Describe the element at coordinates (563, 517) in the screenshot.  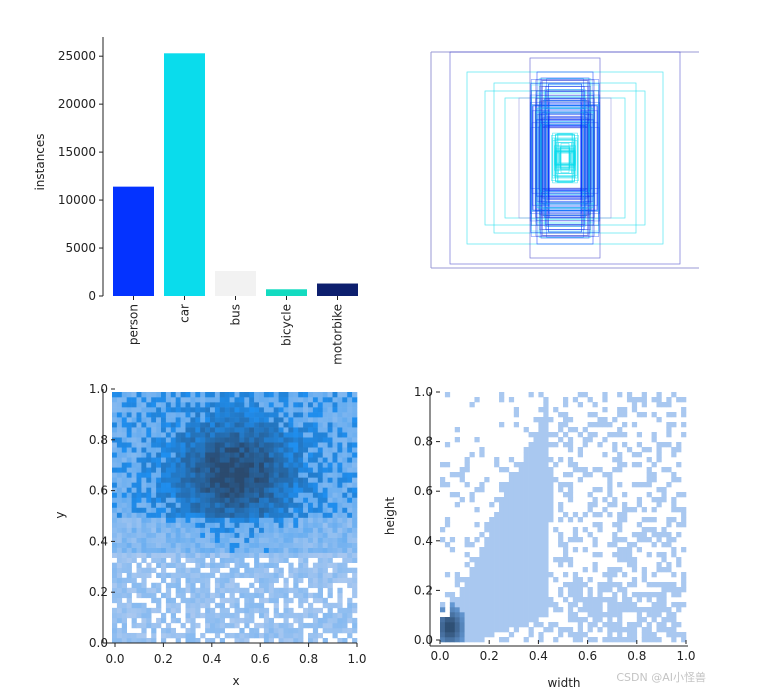
I see `wh-heatmap-cells` at that location.